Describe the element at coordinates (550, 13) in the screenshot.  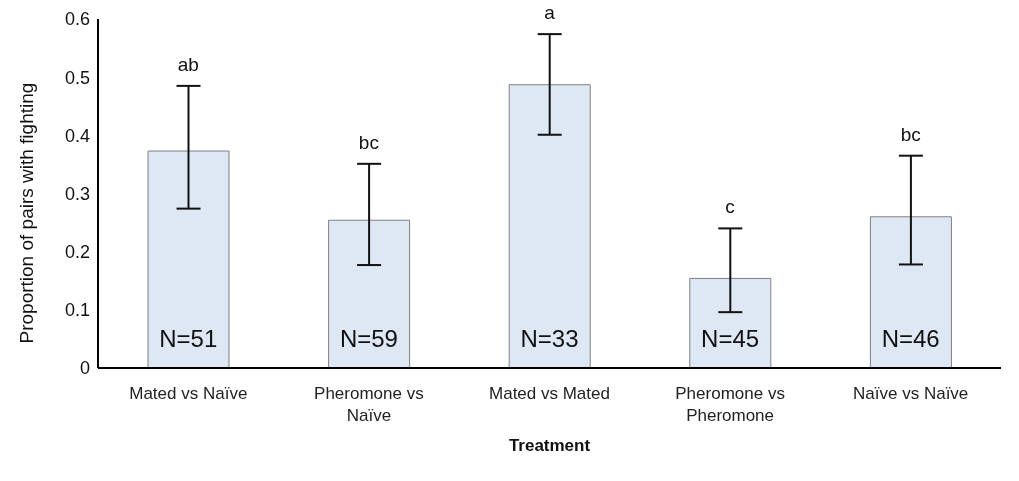
I see `annotation: a` at that location.